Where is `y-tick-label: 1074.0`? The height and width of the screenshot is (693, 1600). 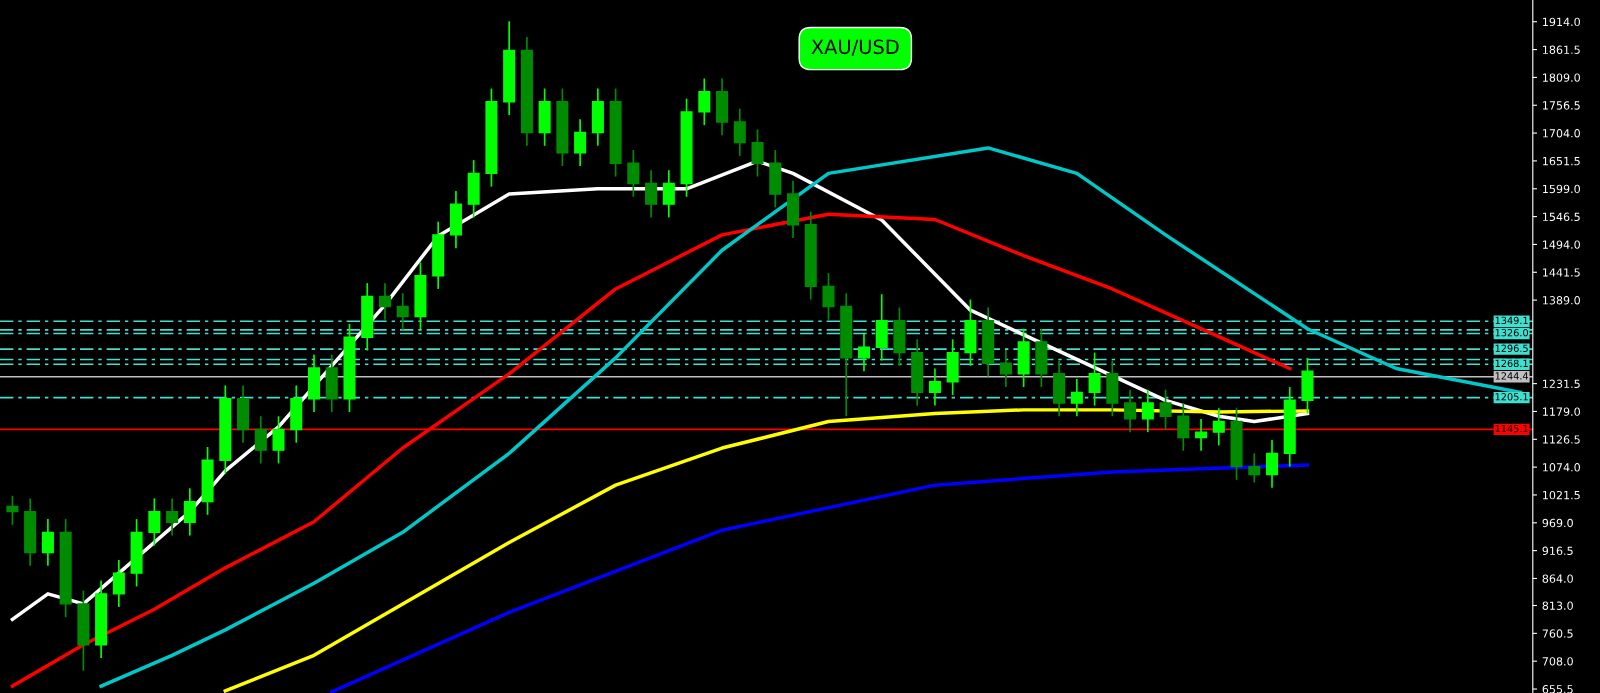 y-tick-label: 1074.0 is located at coordinates (1561, 467).